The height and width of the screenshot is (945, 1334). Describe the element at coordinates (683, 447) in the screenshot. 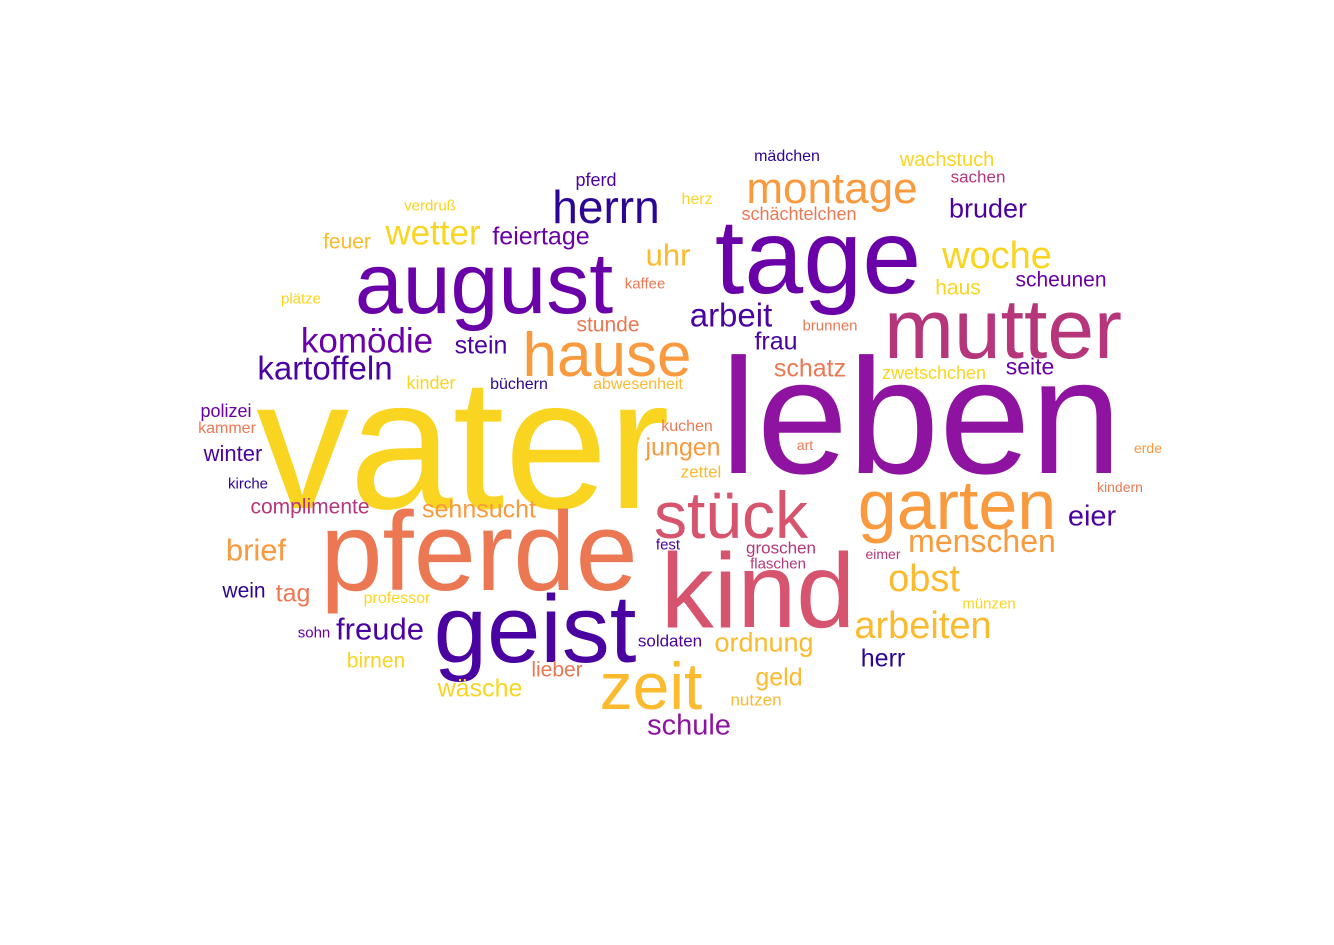

I see `word-jungen: jungen` at that location.